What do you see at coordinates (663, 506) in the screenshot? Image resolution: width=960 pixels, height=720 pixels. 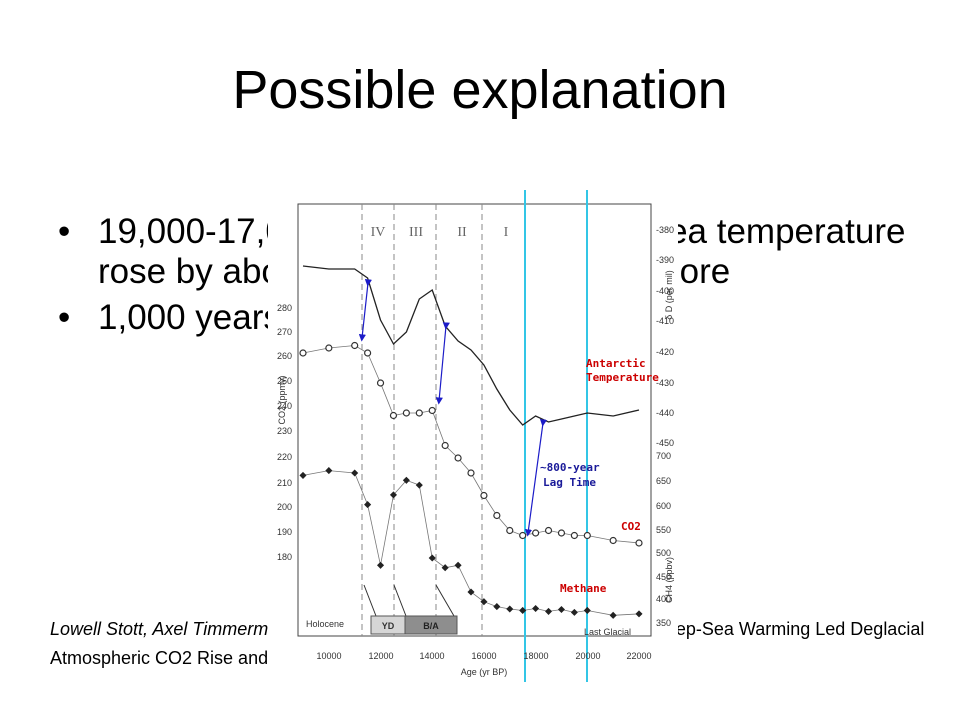 I see `right-tick: 600` at bounding box center [663, 506].